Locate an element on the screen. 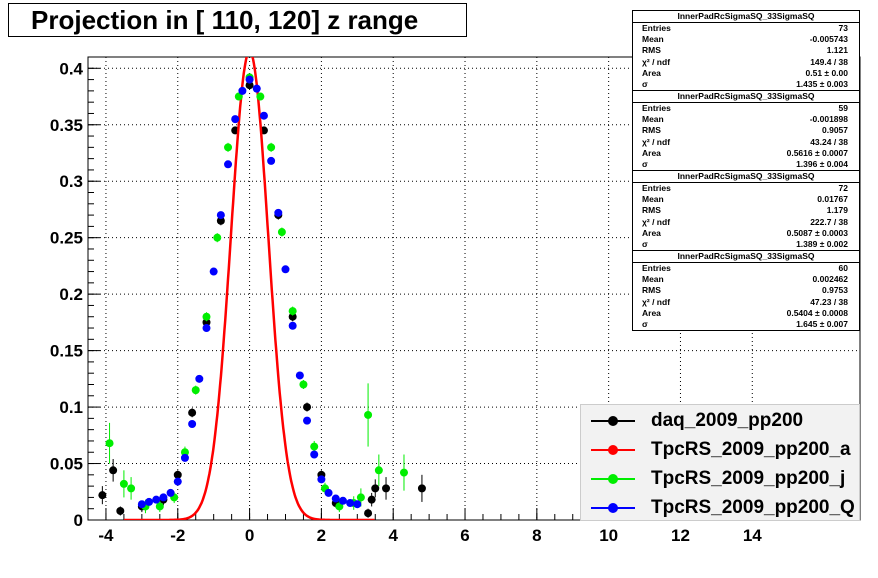 The height and width of the screenshot is (578, 878). stats-row: σ 1.396 ± 0.004 is located at coordinates (746, 164).